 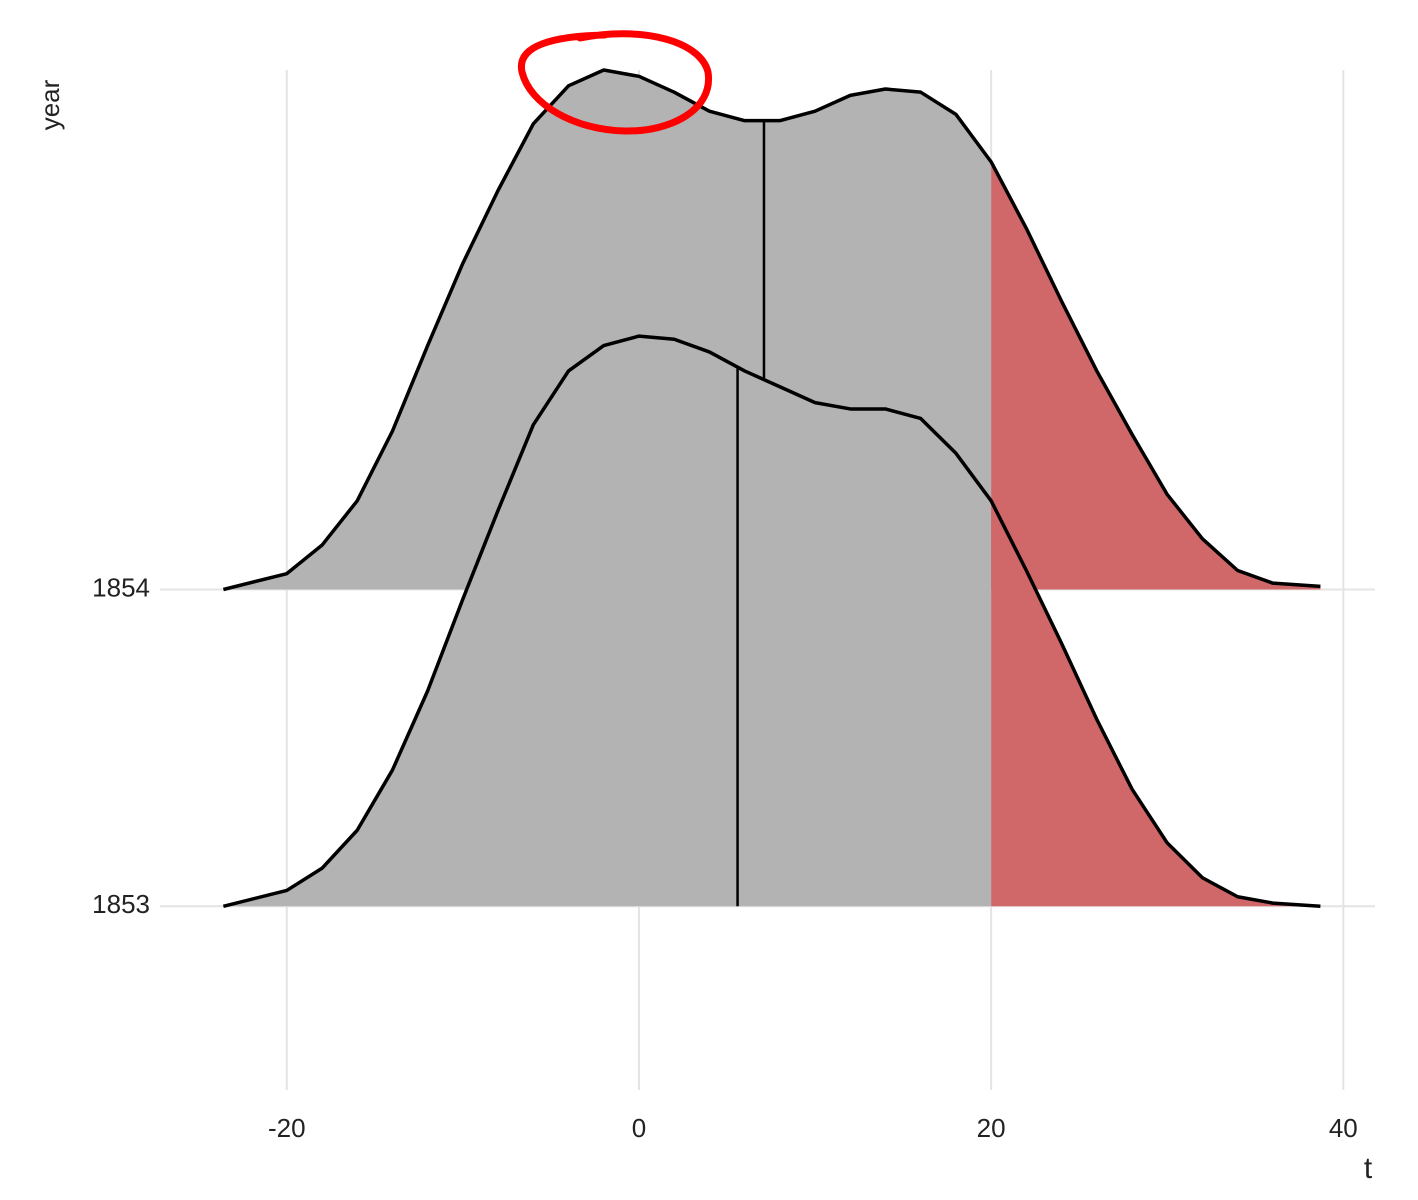 I want to click on annotation-circle, so click(x=614, y=82).